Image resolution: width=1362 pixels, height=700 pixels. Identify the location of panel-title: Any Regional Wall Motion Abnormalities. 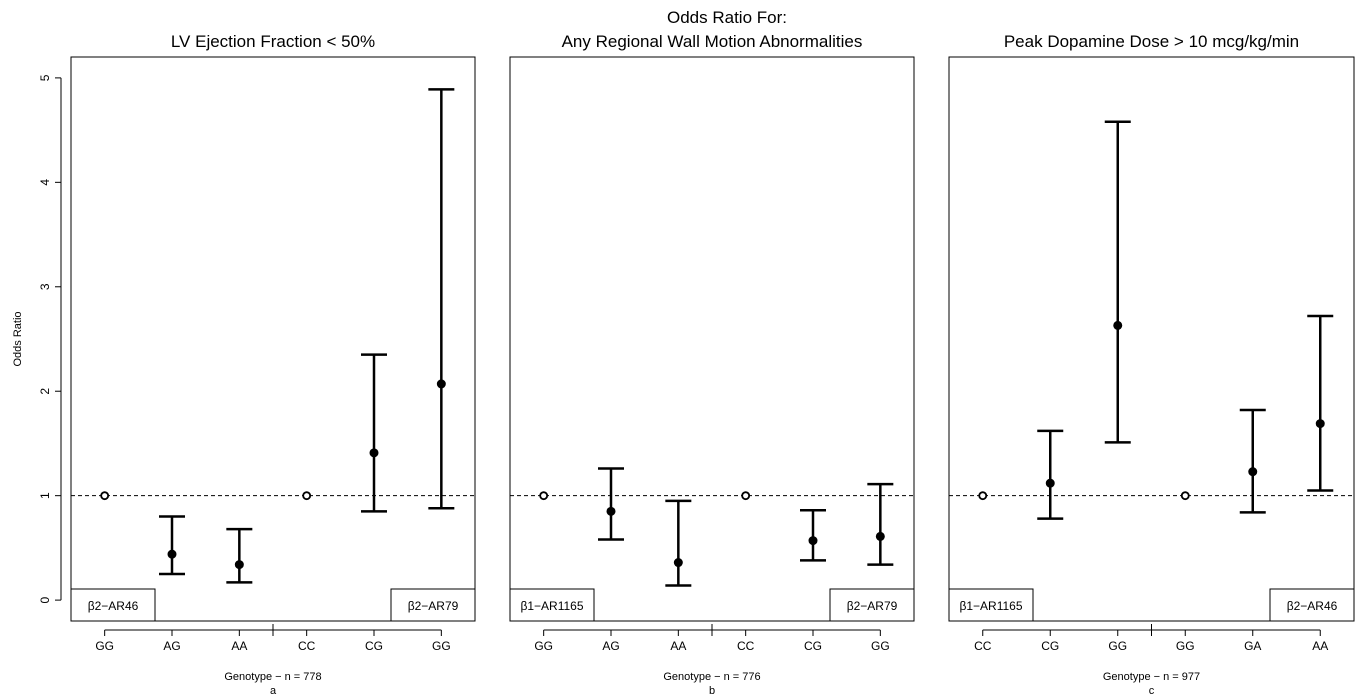
(712, 41).